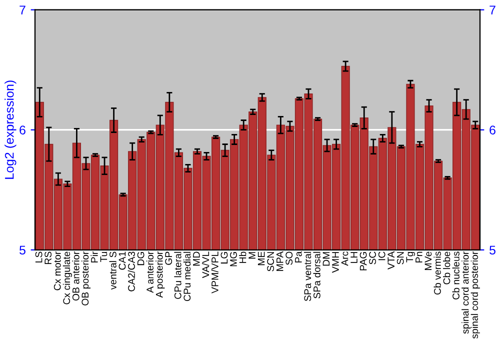 This screenshot has width=500, height=350. What do you see at coordinates (160, 274) in the screenshot?
I see `x-tick-label: A posterior` at bounding box center [160, 274].